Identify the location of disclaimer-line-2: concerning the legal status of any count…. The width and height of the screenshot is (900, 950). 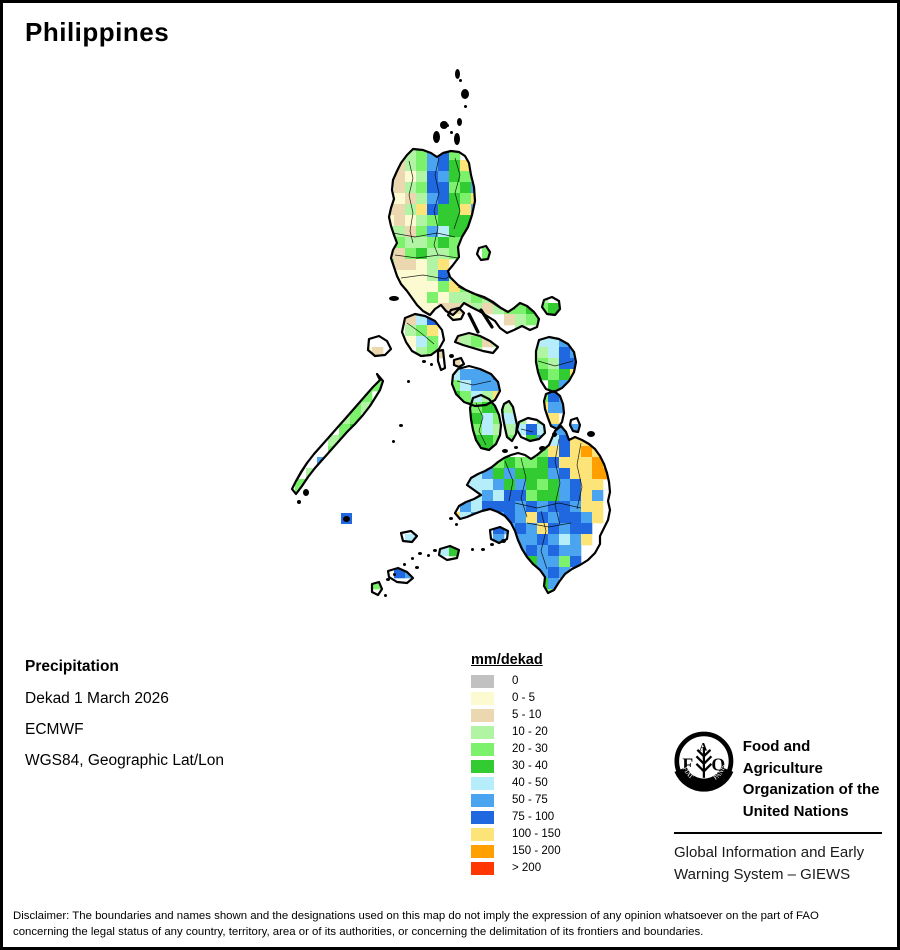
(358, 931).